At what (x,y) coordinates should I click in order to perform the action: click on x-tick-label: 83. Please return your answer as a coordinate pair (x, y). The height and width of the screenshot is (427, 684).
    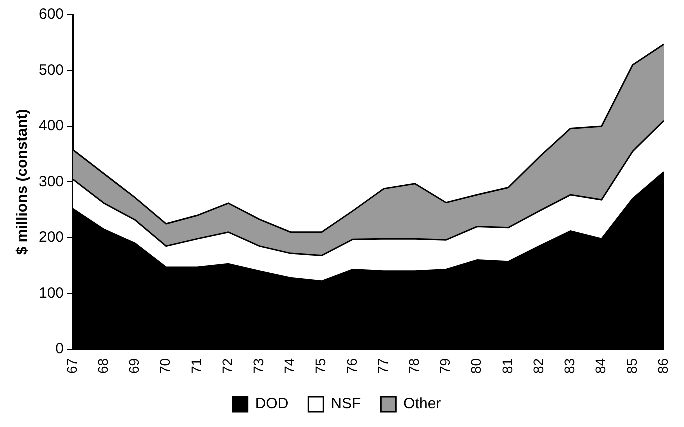
    Looking at the image, I should click on (570, 366).